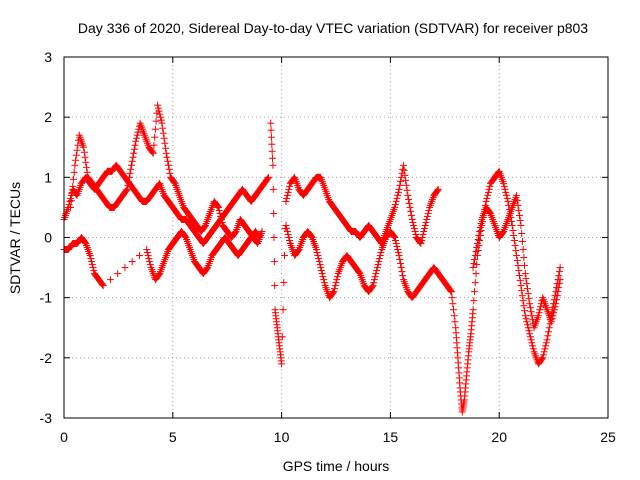 The image size is (640, 480). What do you see at coordinates (15, 238) in the screenshot?
I see `y-axis-label: SDTVAR / TECUs` at bounding box center [15, 238].